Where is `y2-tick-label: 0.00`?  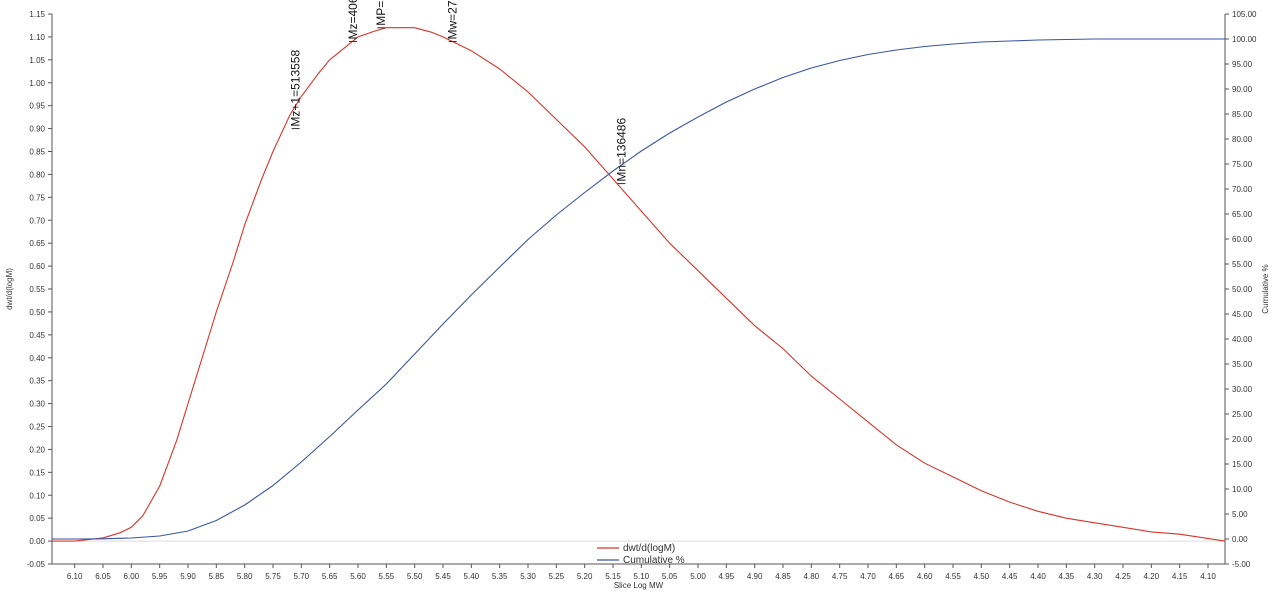 y2-tick-label: 0.00 is located at coordinates (1240, 539).